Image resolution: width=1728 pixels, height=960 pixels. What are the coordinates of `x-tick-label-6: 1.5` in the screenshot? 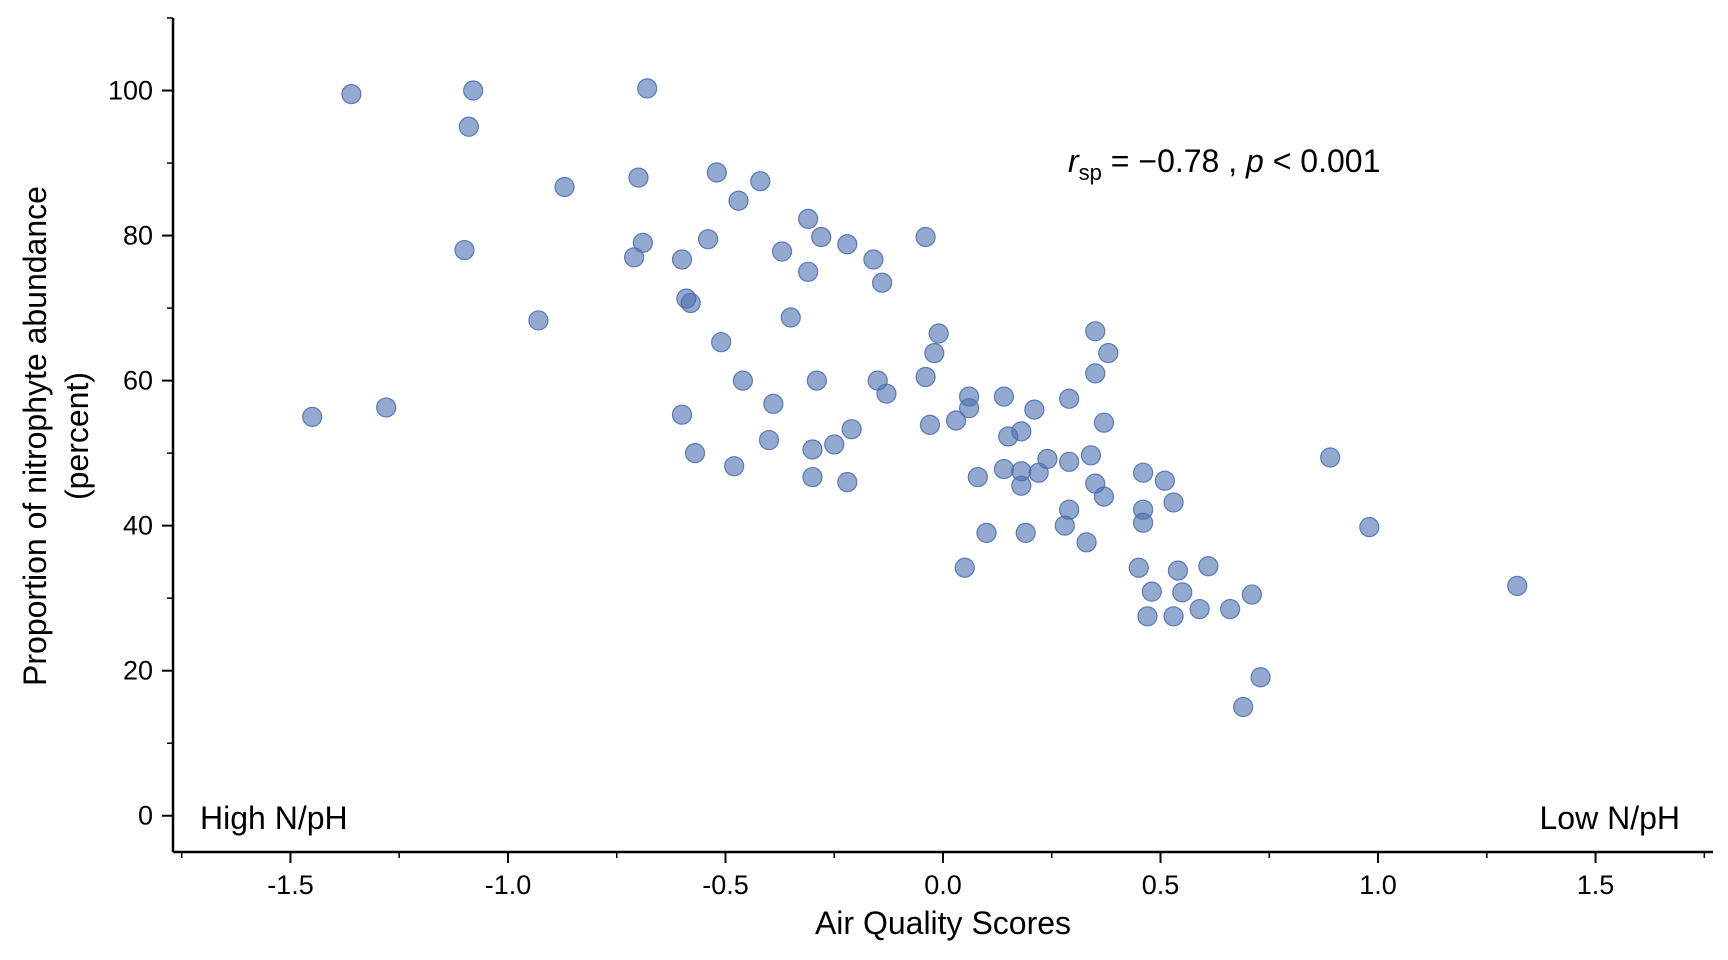 It's located at (1596, 885).